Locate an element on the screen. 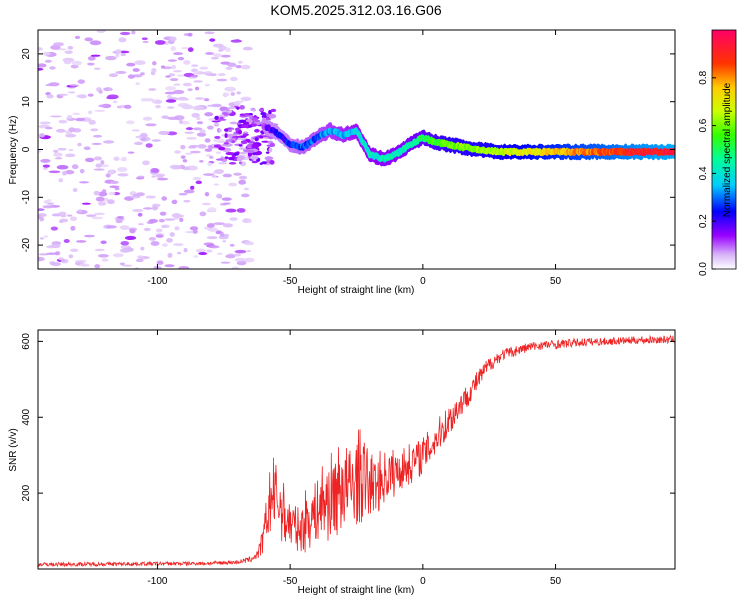 This screenshot has width=750, height=600. snr-xlabel: Height of straight line (km) is located at coordinates (356, 590).